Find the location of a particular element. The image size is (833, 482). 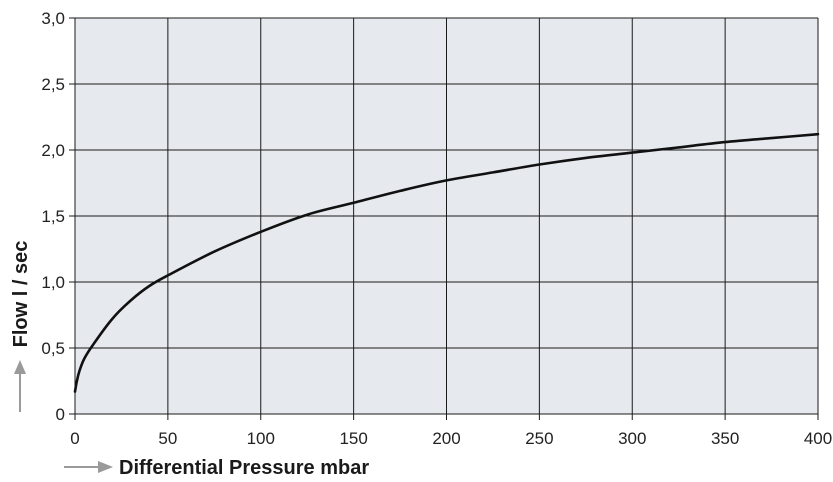

y-axis-arrow-icon is located at coordinates (20, 386).